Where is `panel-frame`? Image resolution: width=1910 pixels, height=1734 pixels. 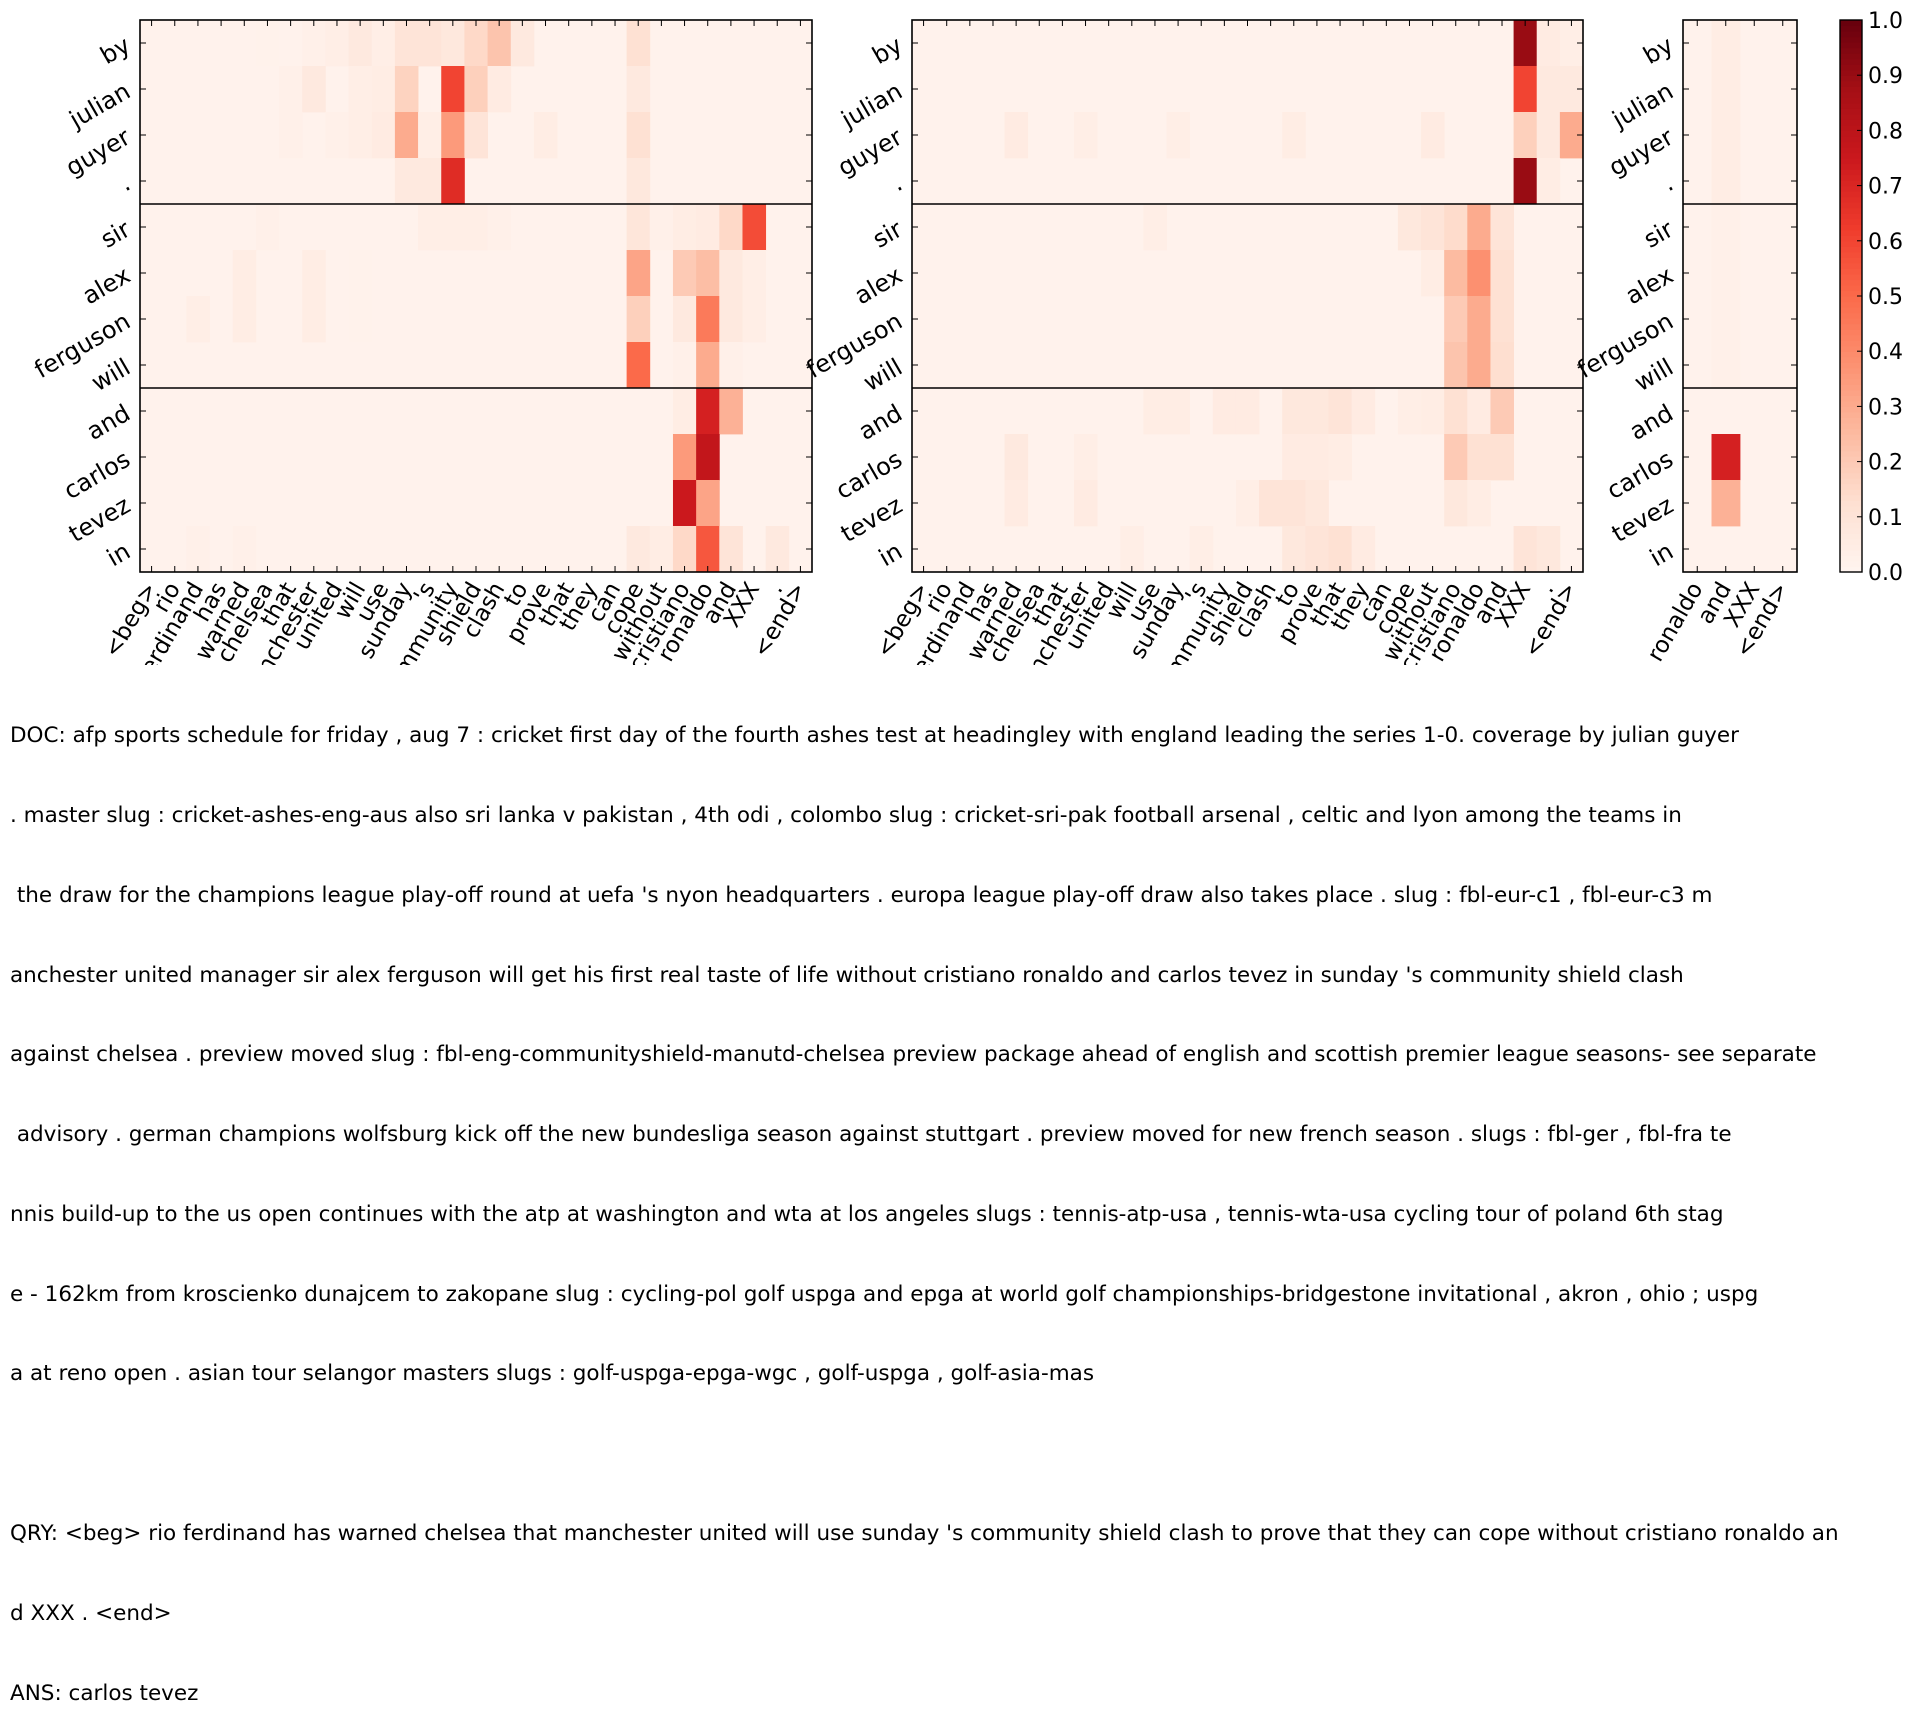 panel-frame is located at coordinates (1740, 296).